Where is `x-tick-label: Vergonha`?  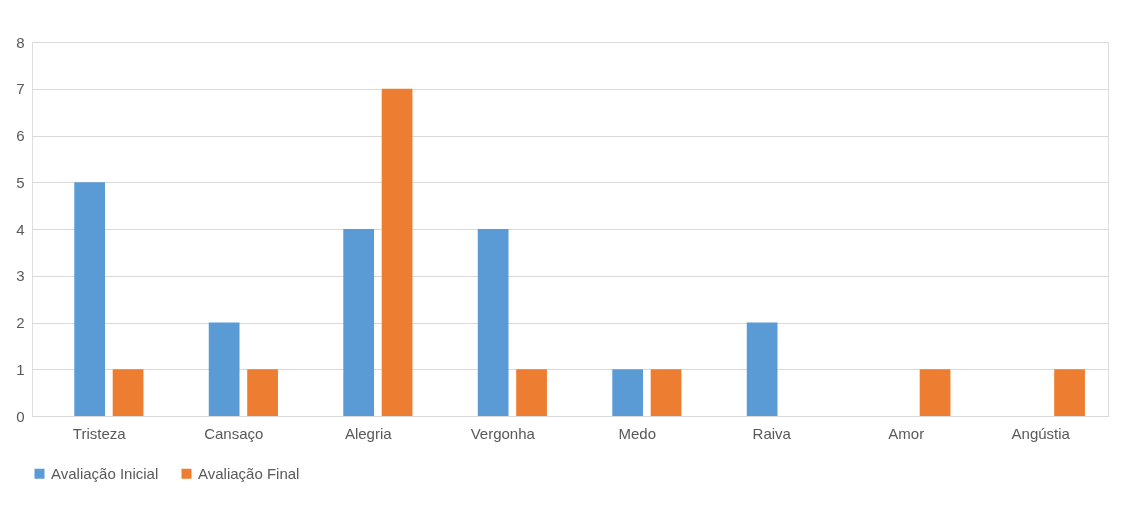 x-tick-label: Vergonha is located at coordinates (503, 433).